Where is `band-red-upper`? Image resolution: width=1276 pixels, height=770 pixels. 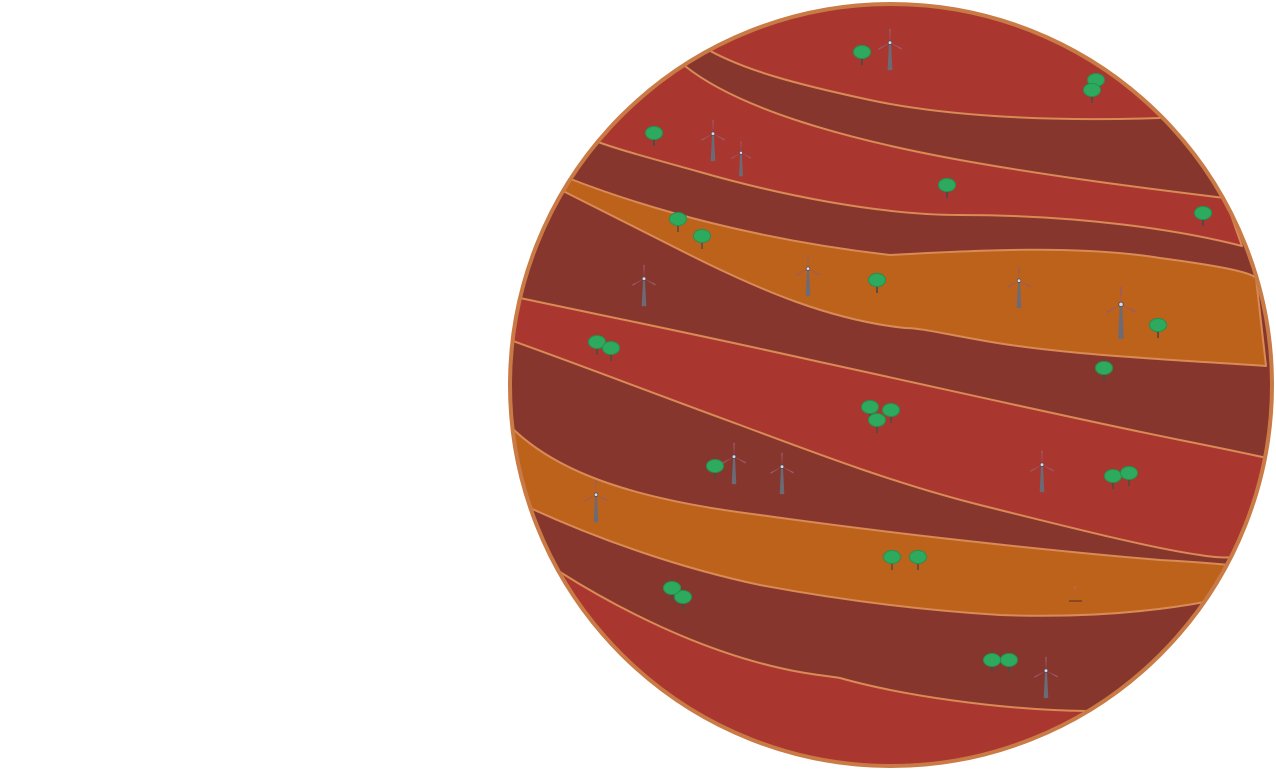 band-red-upper is located at coordinates (901, 153).